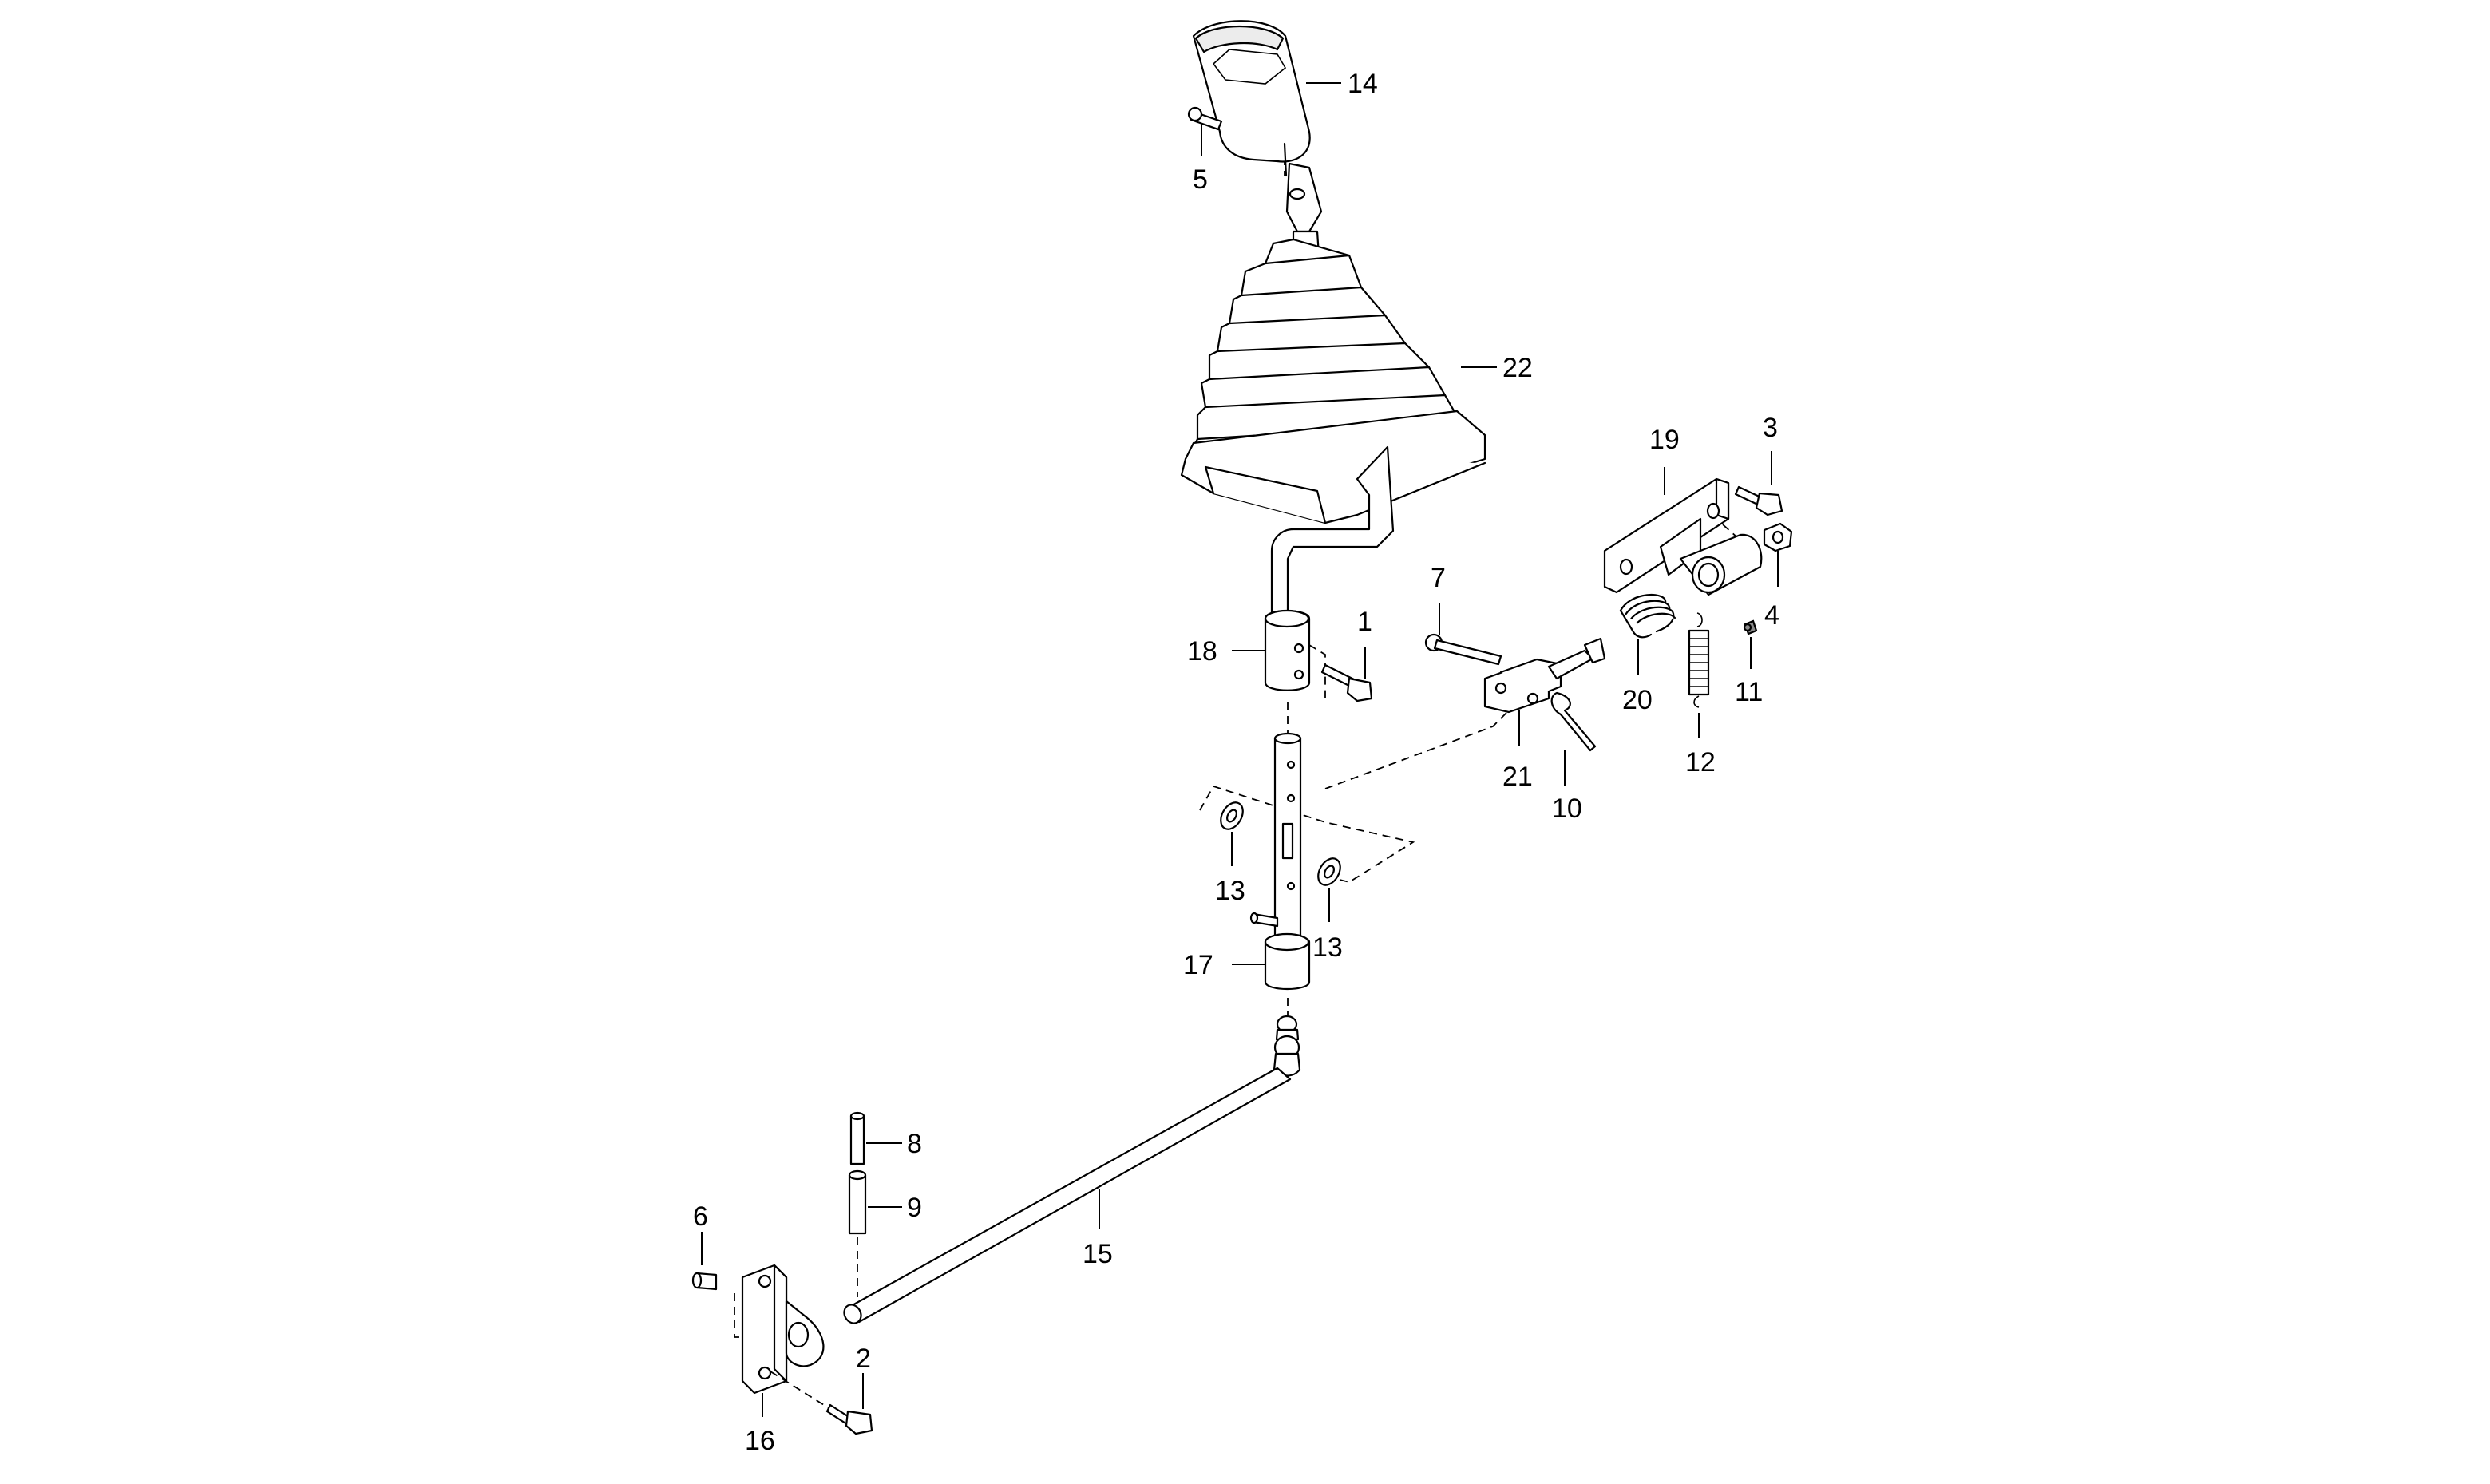 The height and width of the screenshot is (1484, 2490). Describe the element at coordinates (1067, 1195) in the screenshot. I see `linkage-rod` at that location.